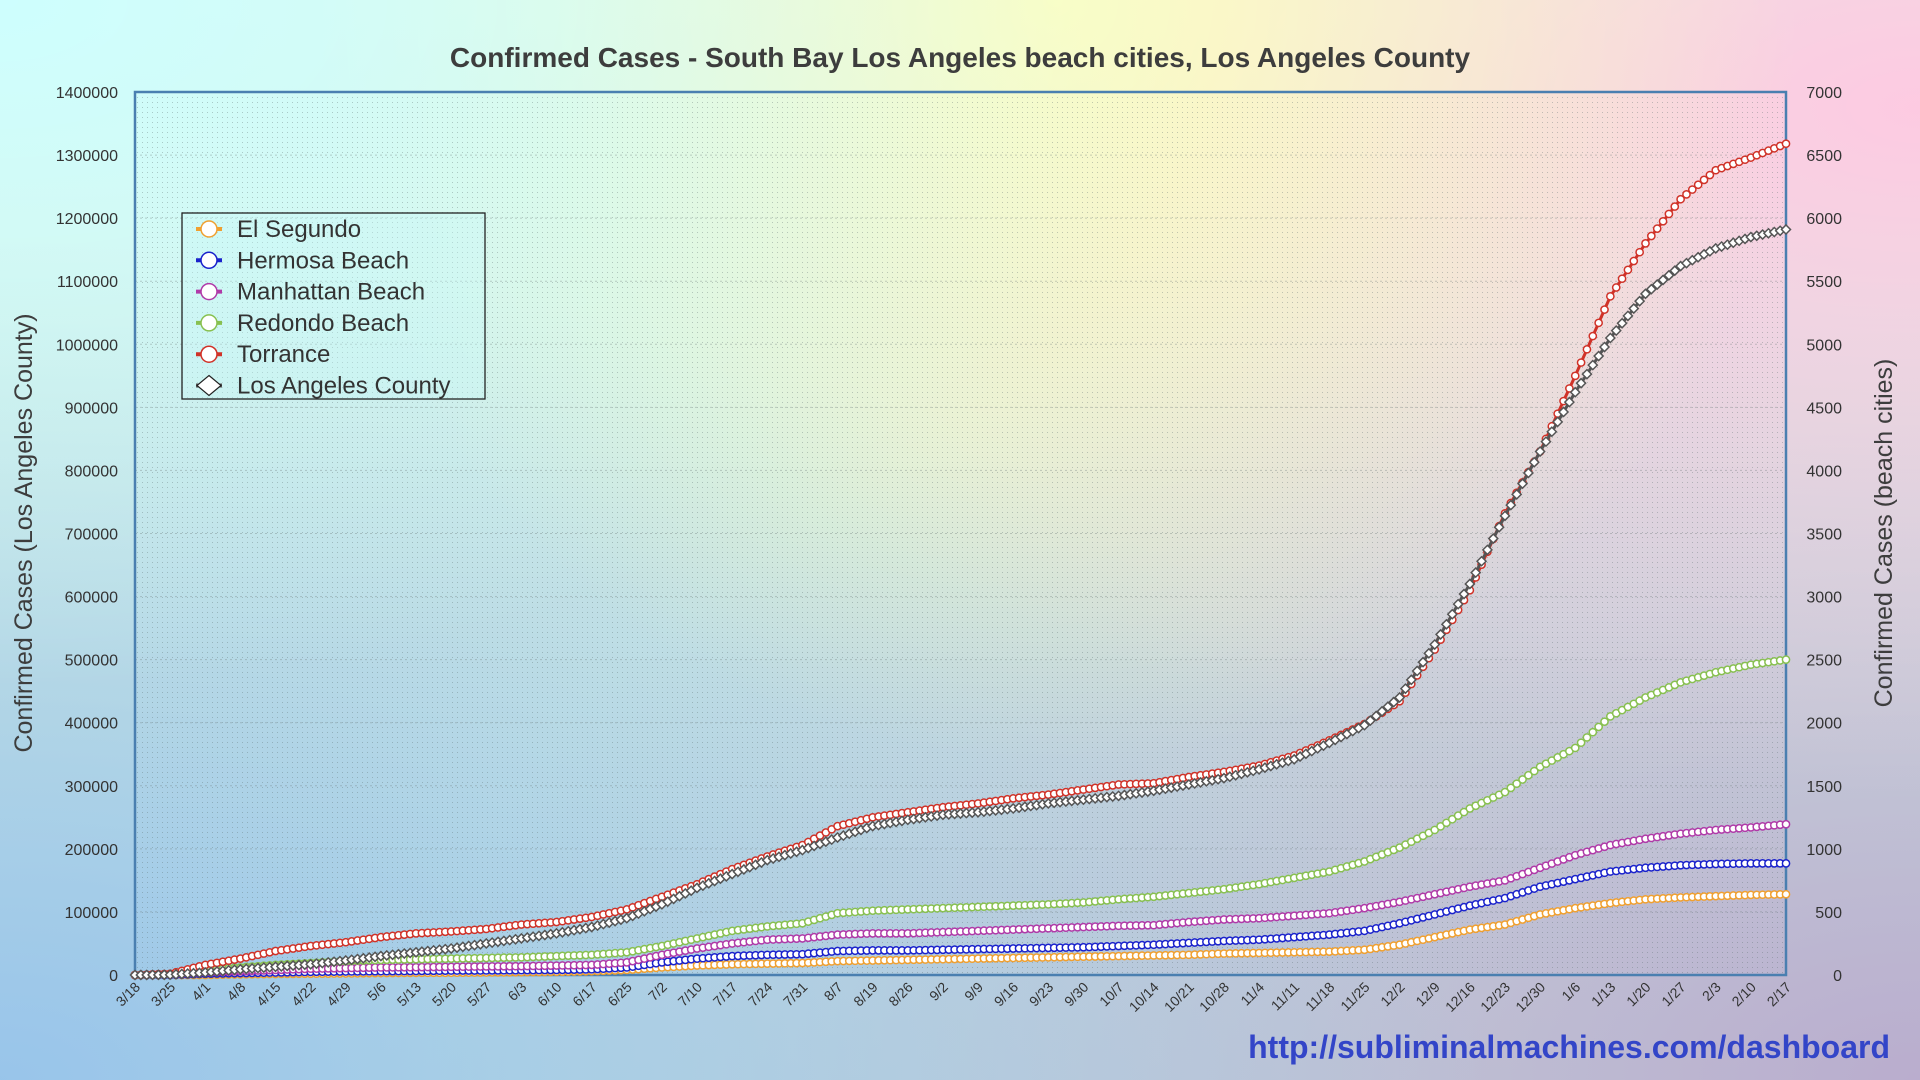  I want to click on y-right-tick-label: 0, so click(1837, 976).